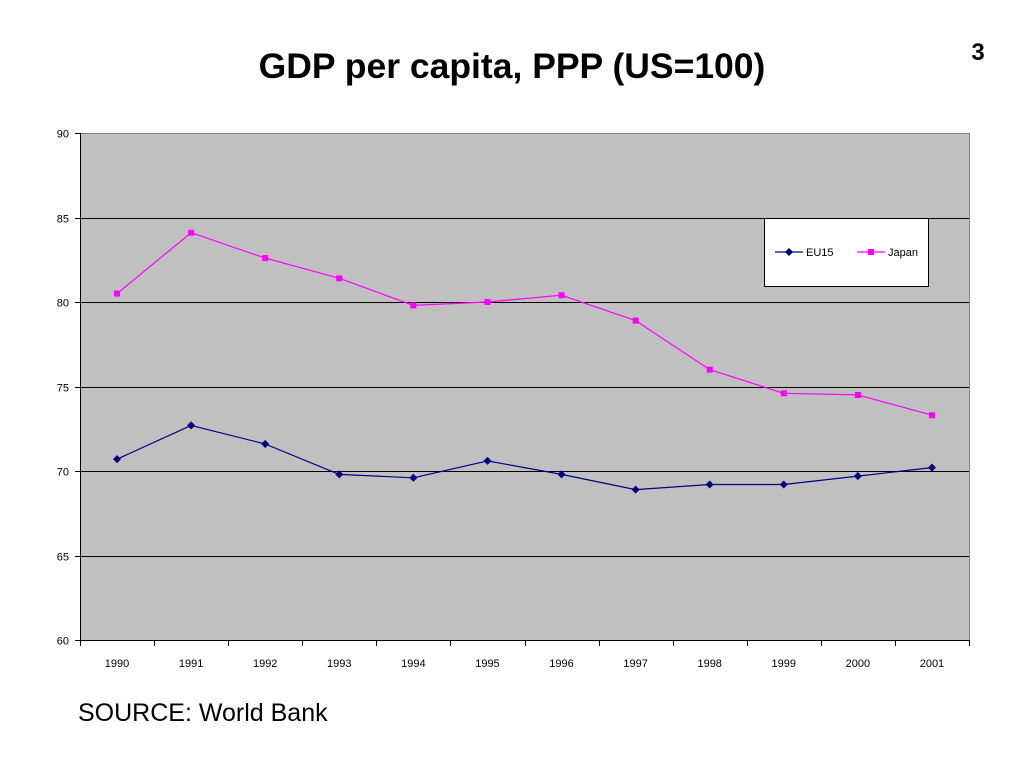 The image size is (1024, 768). What do you see at coordinates (635, 489) in the screenshot?
I see `data-point-eu15-1997` at bounding box center [635, 489].